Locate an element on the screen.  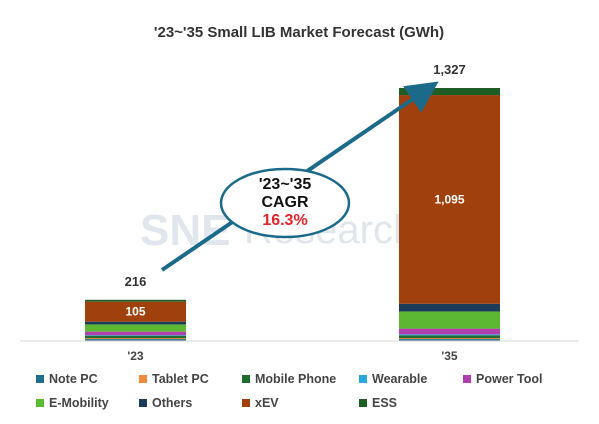
legend-item-wearable: Wearable is located at coordinates (411, 379).